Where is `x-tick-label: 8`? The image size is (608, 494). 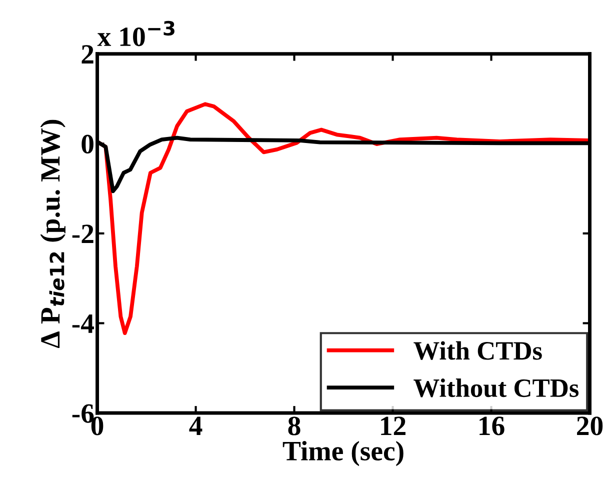 x-tick-label: 8 is located at coordinates (294, 426).